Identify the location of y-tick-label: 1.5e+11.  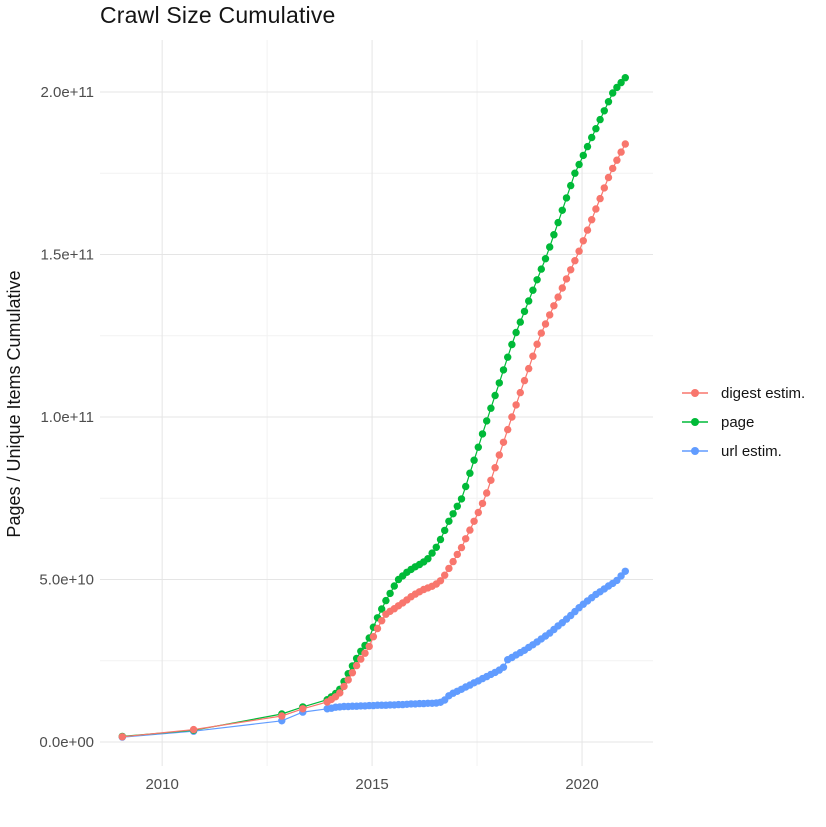
(67, 254).